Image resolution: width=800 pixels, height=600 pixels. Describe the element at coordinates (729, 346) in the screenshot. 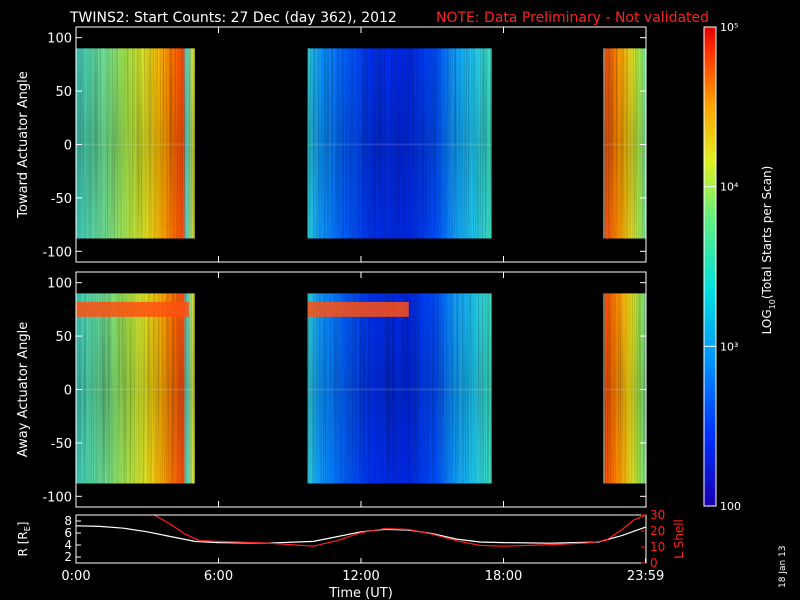

I see `colorbar-tick-label: 10³` at that location.